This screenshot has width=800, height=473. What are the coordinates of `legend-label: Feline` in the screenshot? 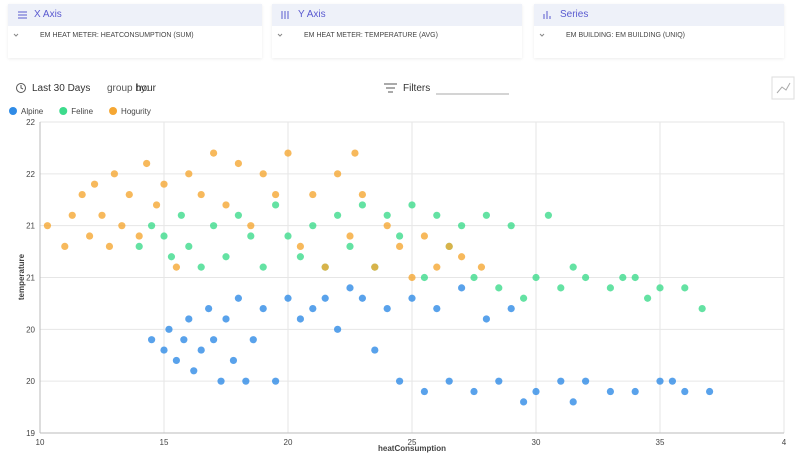 It's located at (82, 111).